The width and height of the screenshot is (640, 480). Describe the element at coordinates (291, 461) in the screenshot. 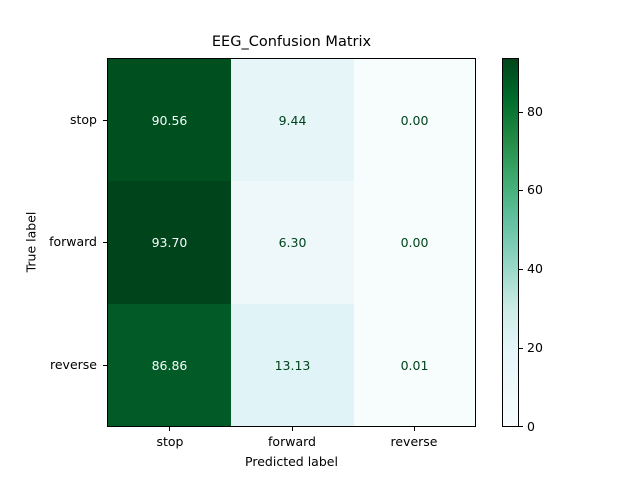

I see `x-axis-label: Predicted label` at that location.